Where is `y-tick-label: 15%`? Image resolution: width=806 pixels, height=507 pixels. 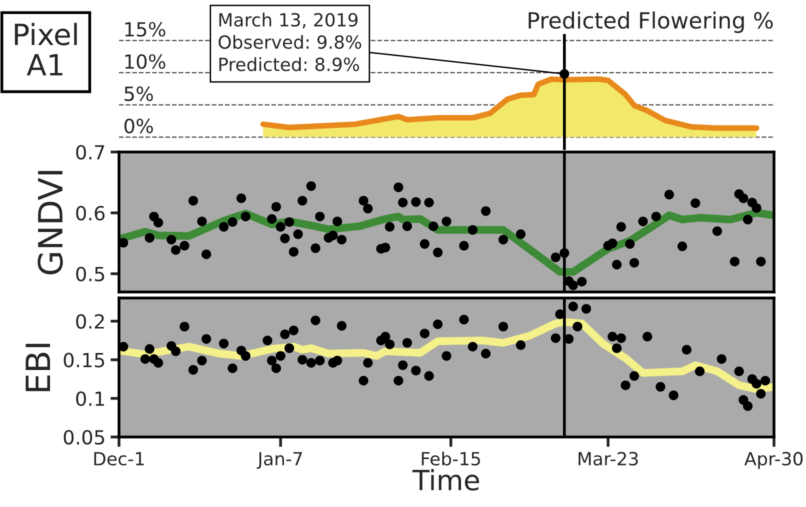 y-tick-label: 15% is located at coordinates (145, 29).